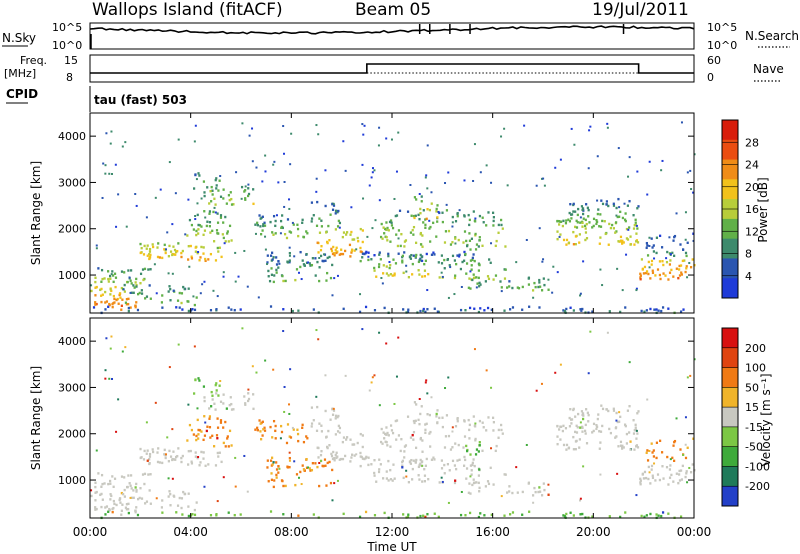 Image resolution: width=800 pixels, height=554 pixels. What do you see at coordinates (766, 419) in the screenshot?
I see `velocity-colorbar-label: Velocity [m s⁻¹]` at bounding box center [766, 419].